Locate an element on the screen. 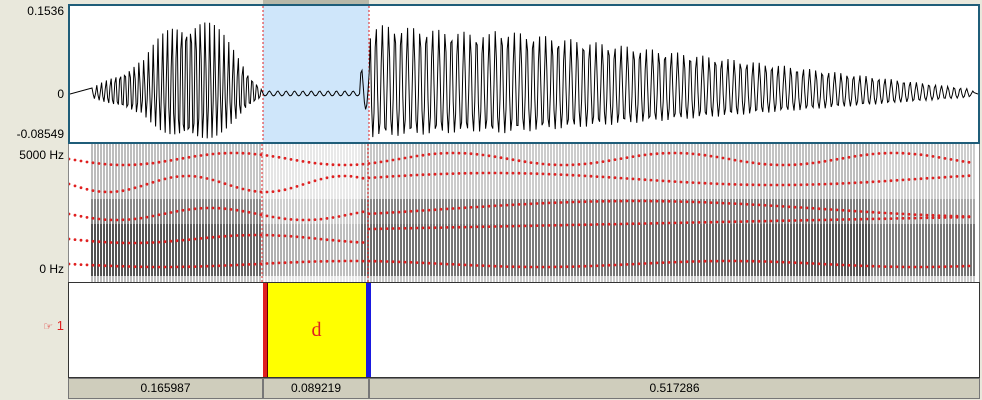 The height and width of the screenshot is (400, 982). duration-after-selection: 0.517286 is located at coordinates (674, 388).